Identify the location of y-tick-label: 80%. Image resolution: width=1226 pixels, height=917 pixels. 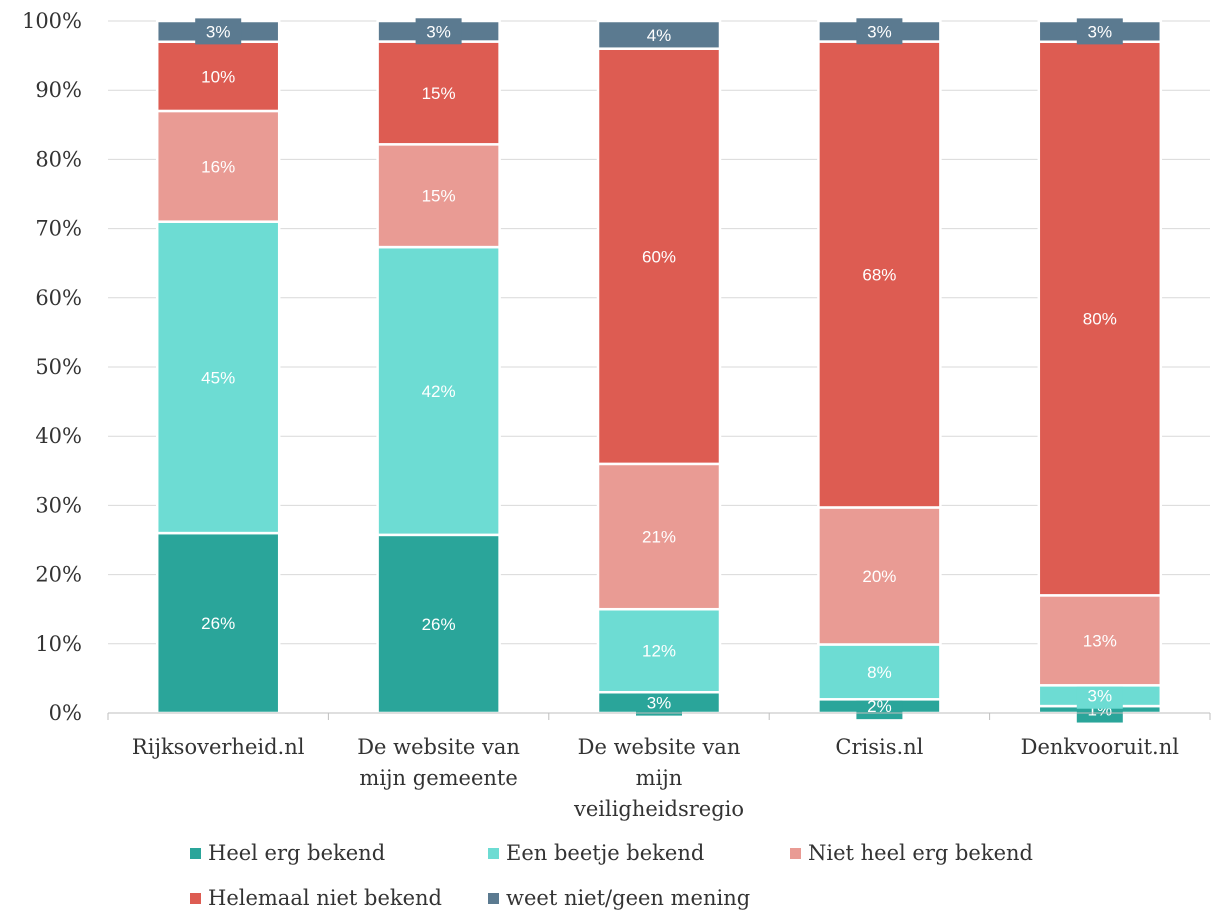
(58, 159).